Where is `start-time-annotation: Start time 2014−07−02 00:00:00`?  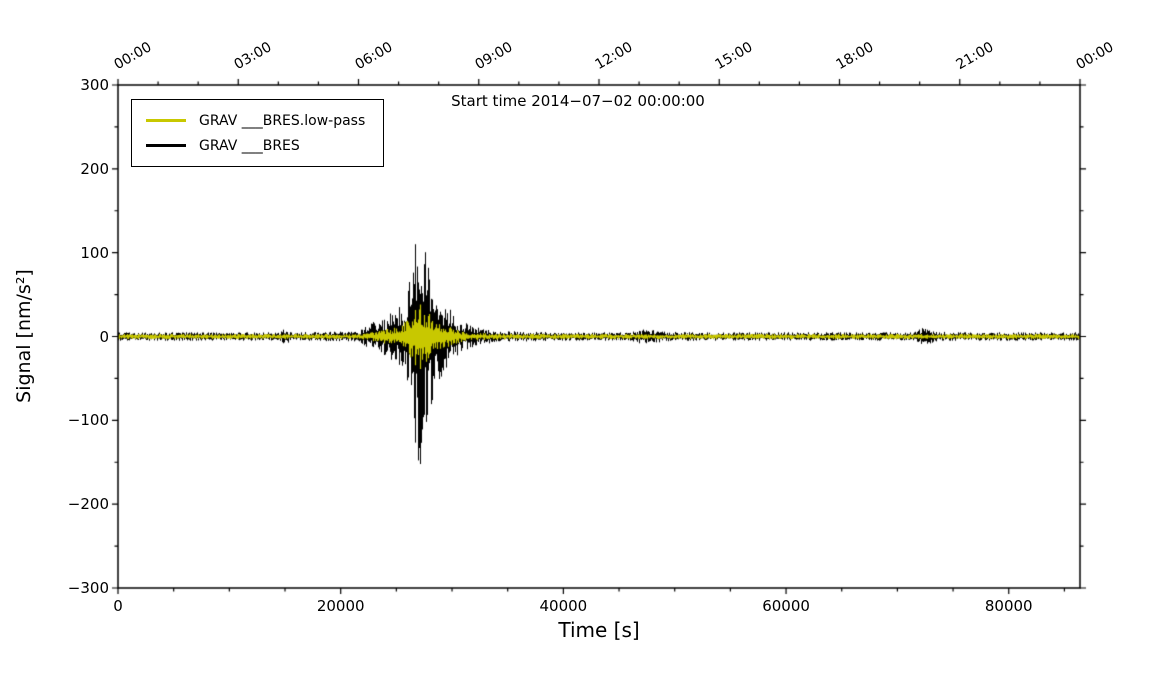
start-time-annotation: Start time 2014−07−02 00:00:00 is located at coordinates (578, 101).